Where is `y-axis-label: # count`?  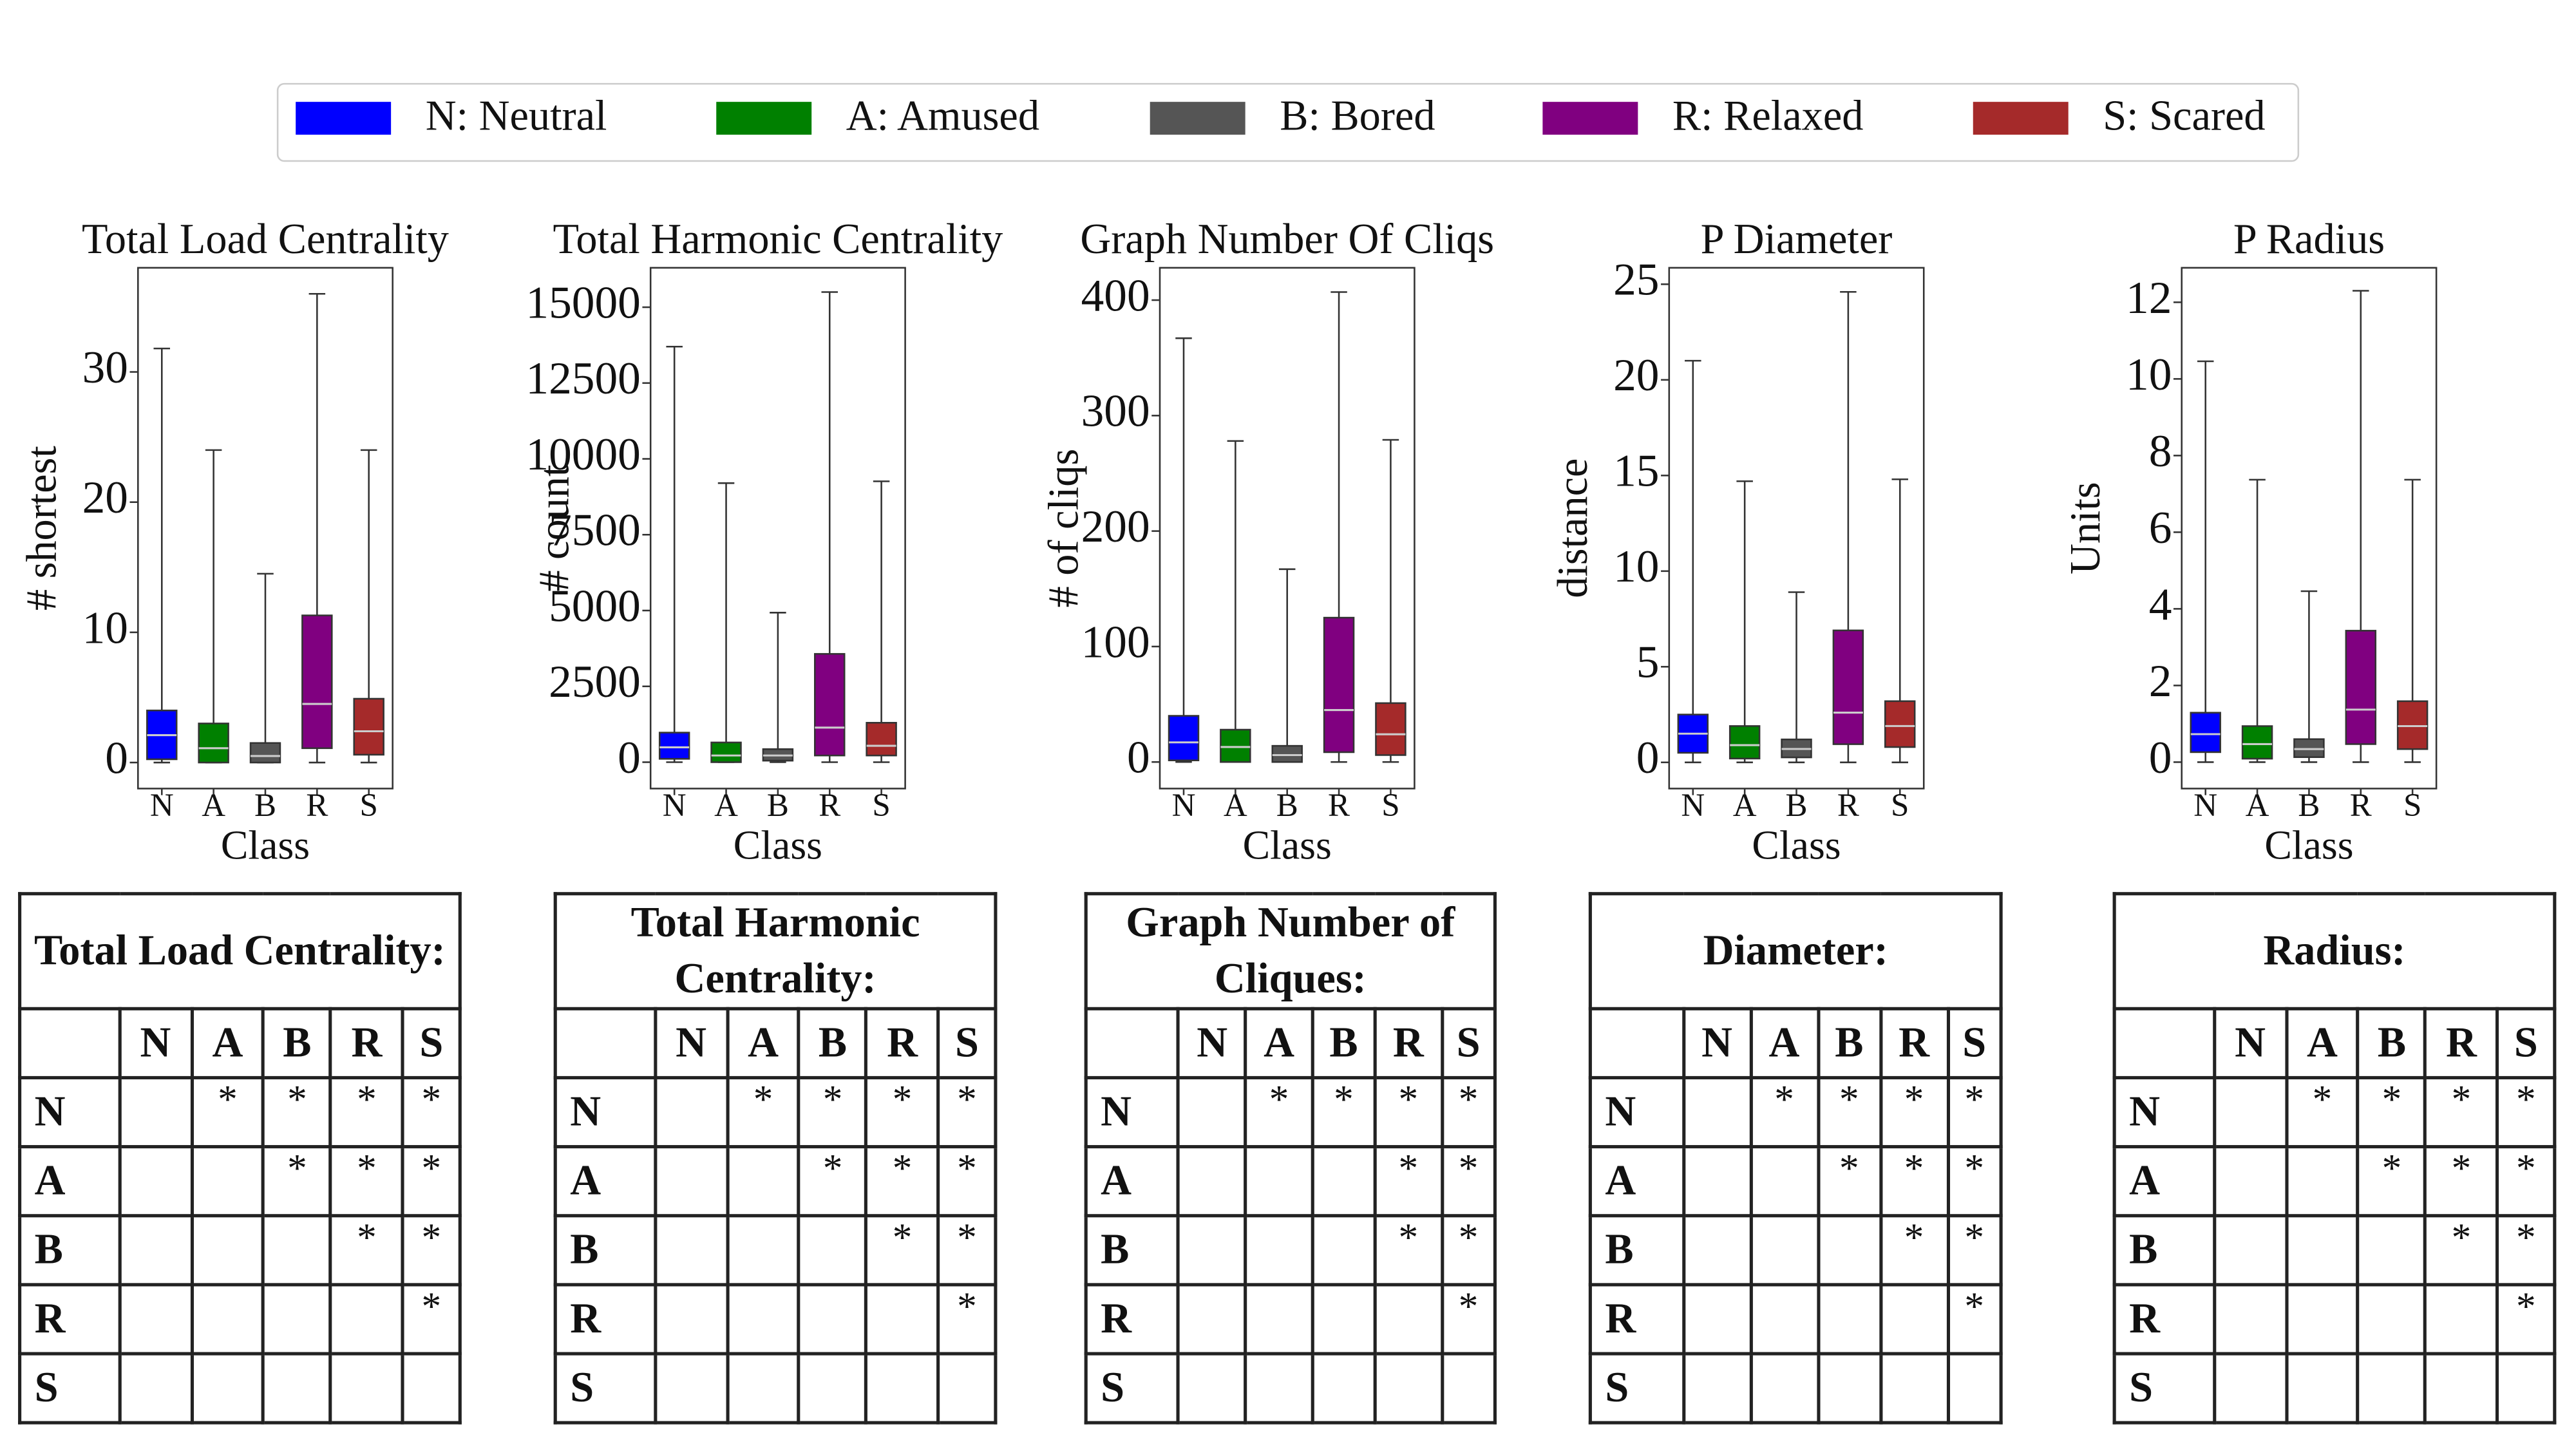 y-axis-label: # count is located at coordinates (554, 528).